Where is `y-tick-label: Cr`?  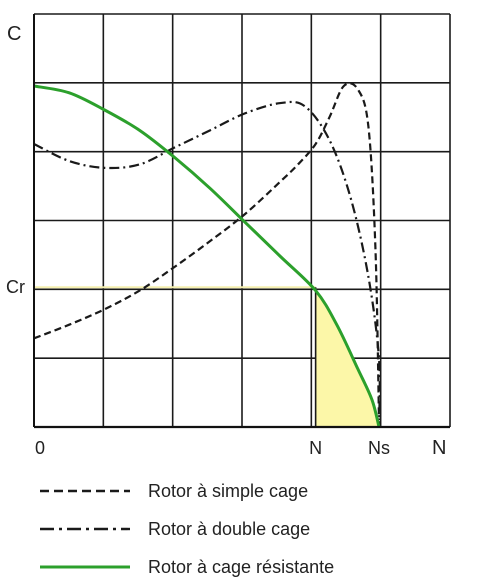
y-tick-label: Cr is located at coordinates (15, 287).